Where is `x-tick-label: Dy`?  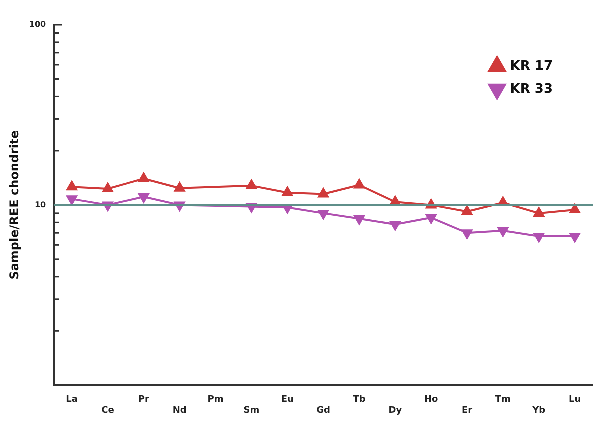 x-tick-label: Dy is located at coordinates (395, 411).